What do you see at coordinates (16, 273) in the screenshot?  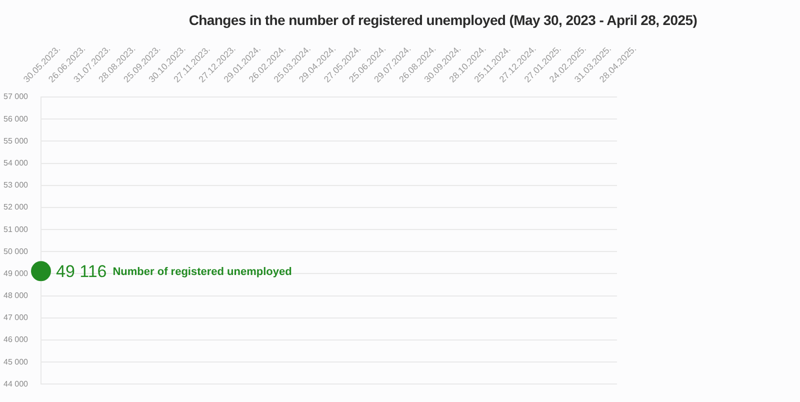 I see `y-tick-label: 49 000` at bounding box center [16, 273].